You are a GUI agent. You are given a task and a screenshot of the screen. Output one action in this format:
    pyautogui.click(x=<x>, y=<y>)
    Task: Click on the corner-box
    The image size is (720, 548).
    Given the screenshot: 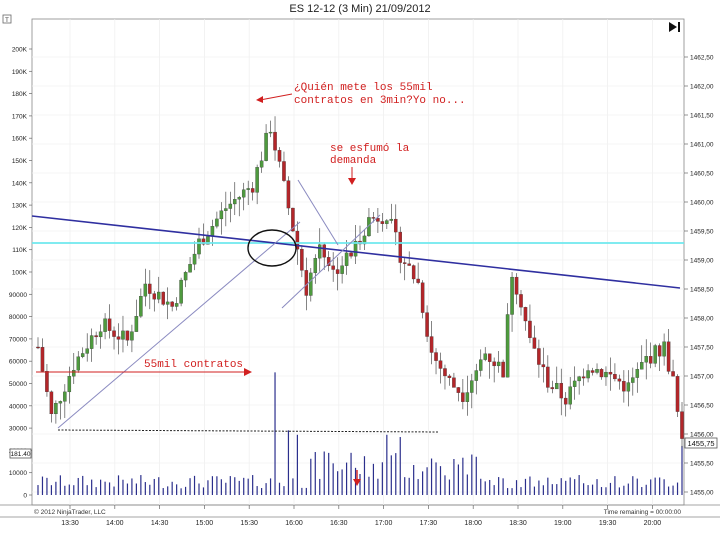 What is the action you would take?
    pyautogui.click(x=7, y=19)
    